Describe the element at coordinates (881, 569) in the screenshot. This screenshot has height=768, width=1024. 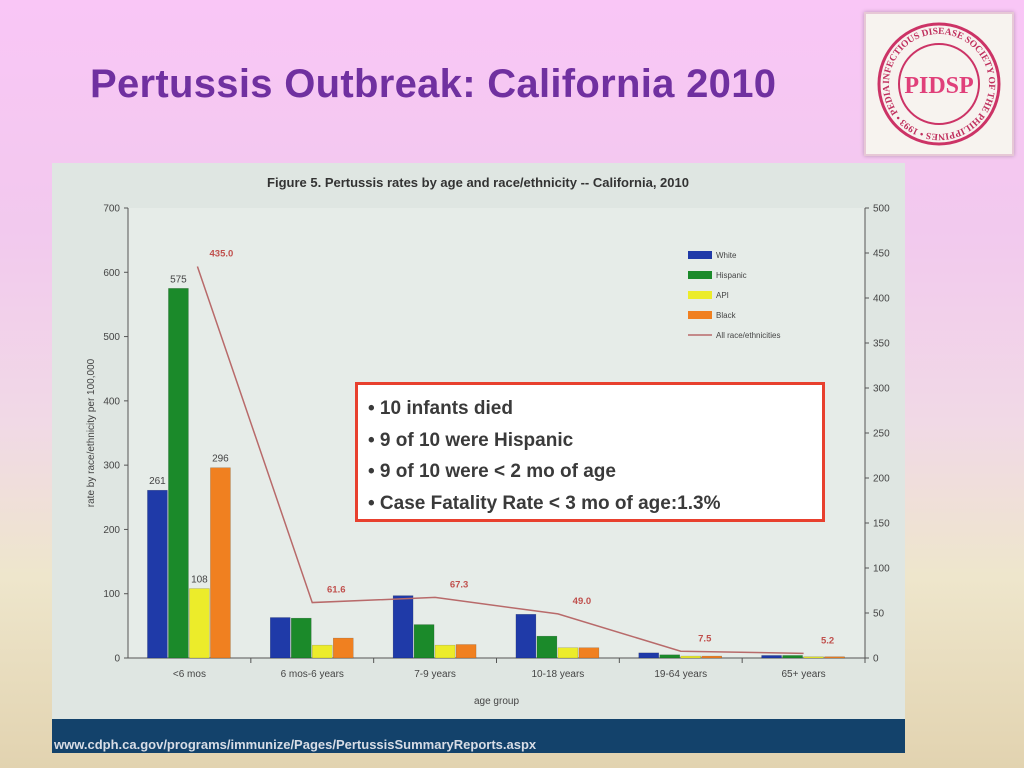
I see `y2-tick-label: 100` at that location.